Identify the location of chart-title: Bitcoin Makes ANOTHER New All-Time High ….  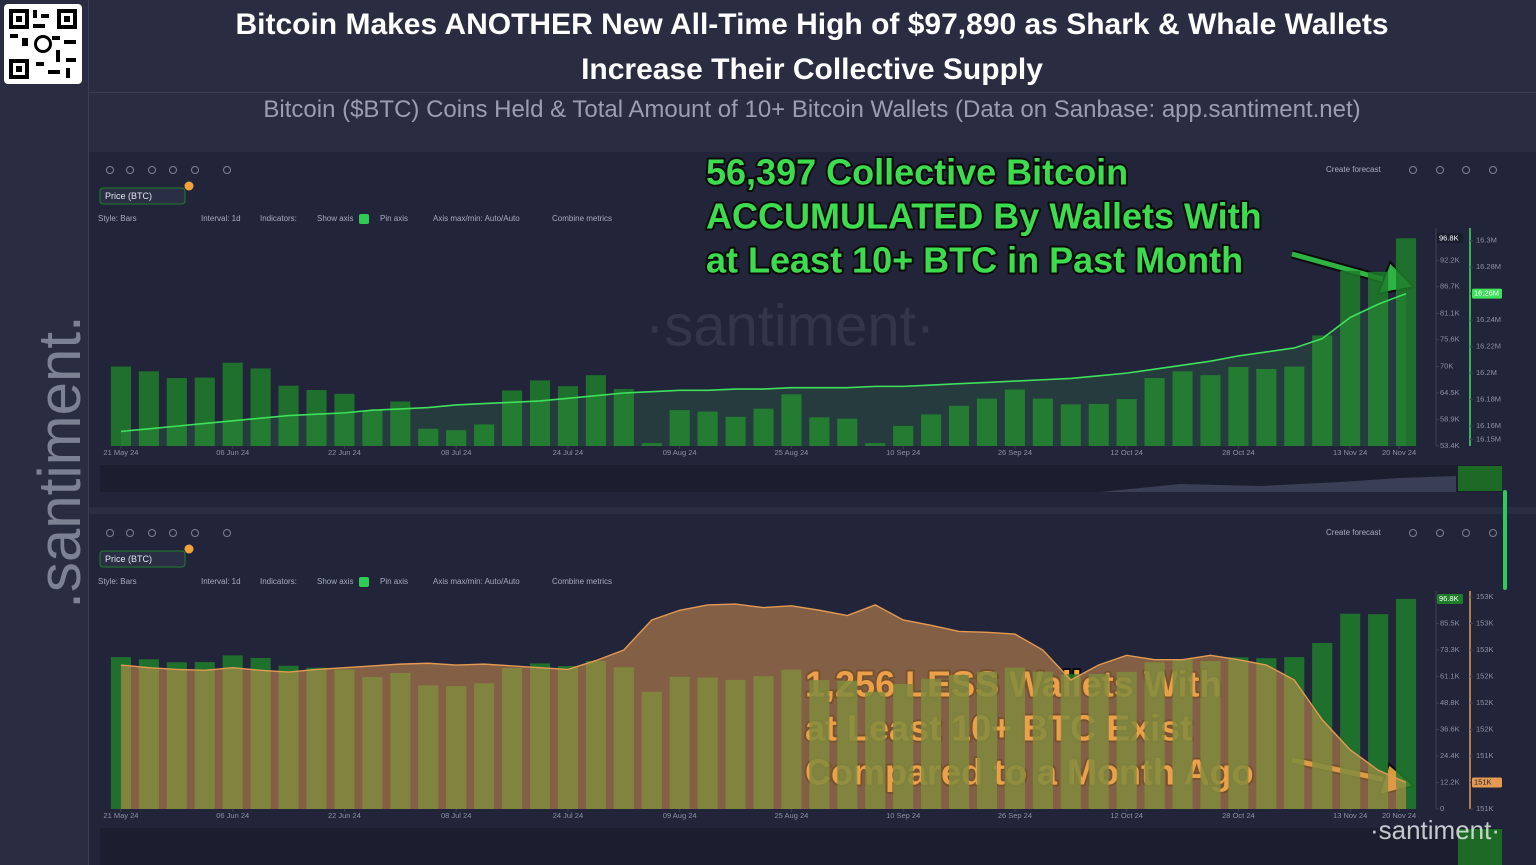
(812, 47).